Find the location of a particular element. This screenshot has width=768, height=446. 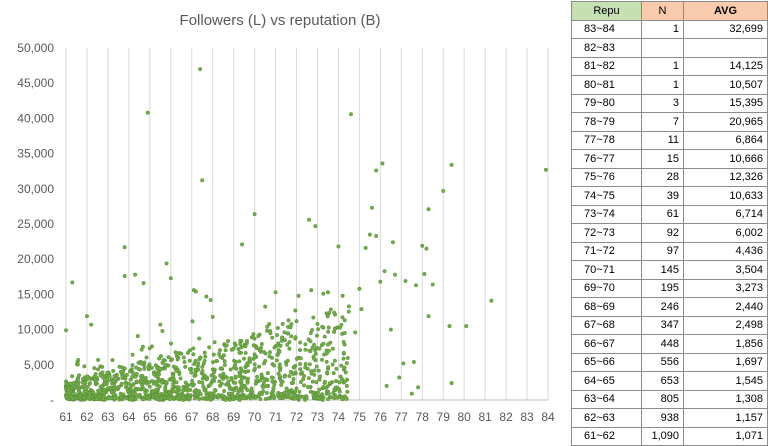

y-tick-label: - is located at coordinates (52, 400).